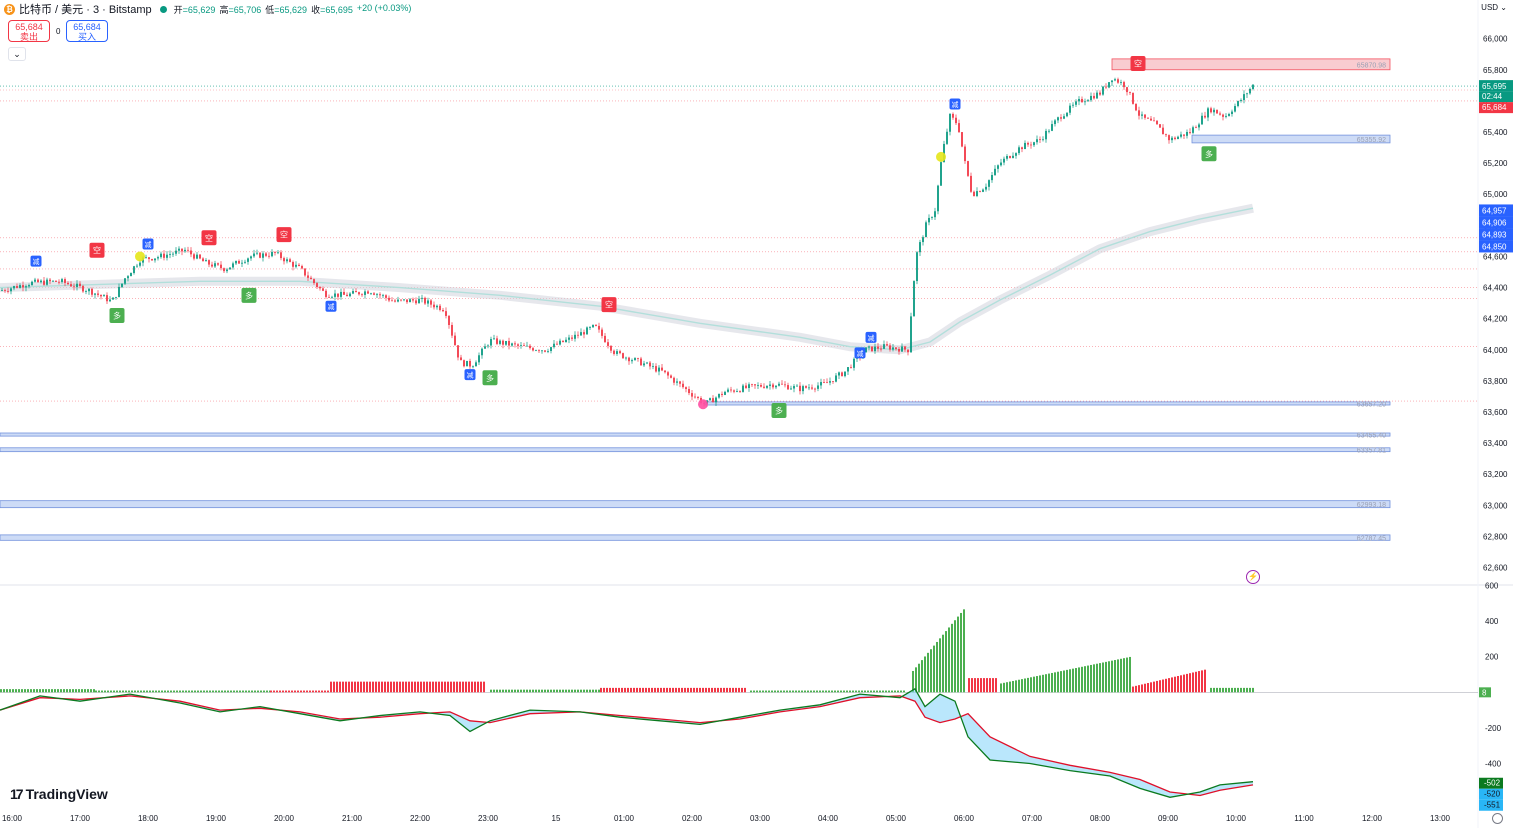  Describe the element at coordinates (1495, 474) in the screenshot. I see `price-tick-label: 63,200` at that location.